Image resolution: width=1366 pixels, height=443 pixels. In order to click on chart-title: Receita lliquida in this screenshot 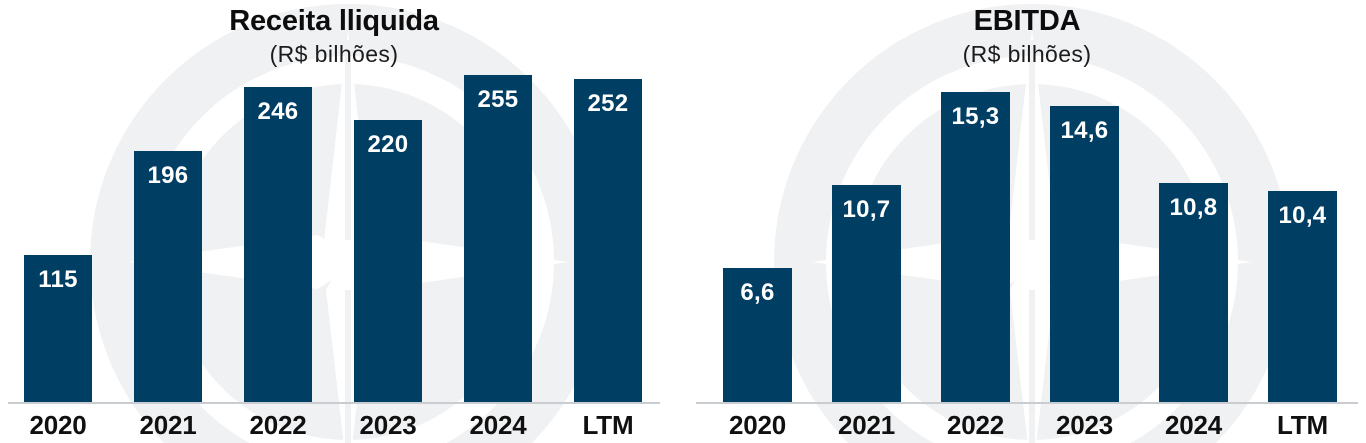, I will do `click(334, 21)`.